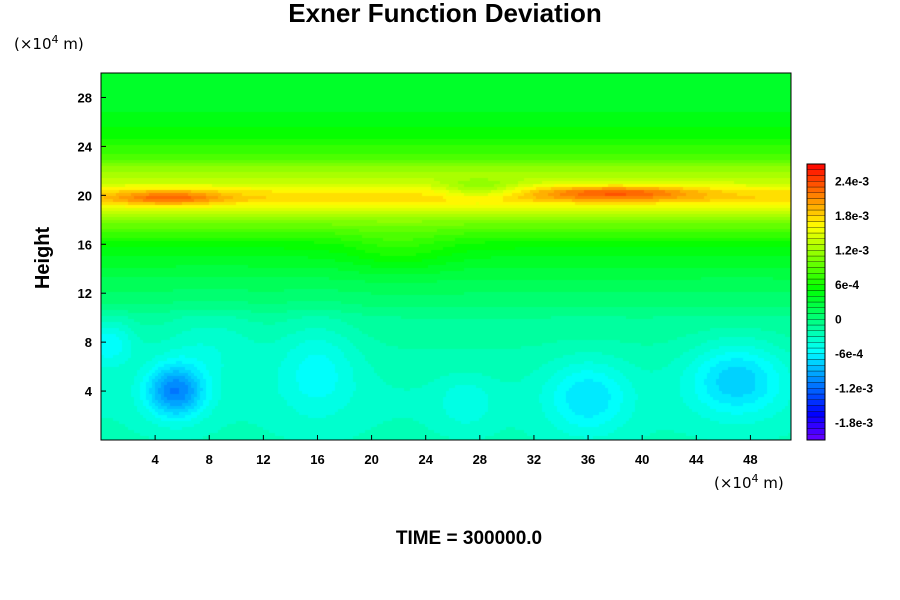  What do you see at coordinates (696, 459) in the screenshot?
I see `x-tick-label: 44` at bounding box center [696, 459].